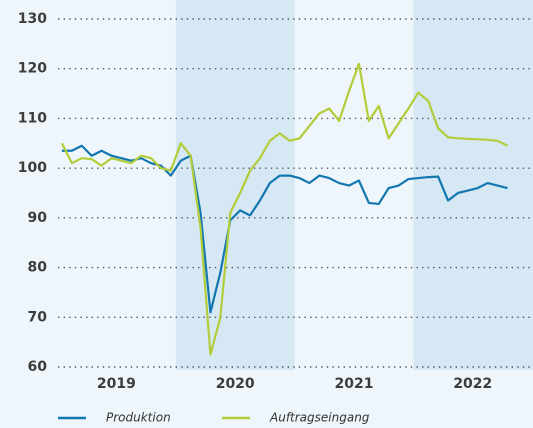  Describe the element at coordinates (472, 384) in the screenshot. I see `x-tick-label: 2022` at that location.